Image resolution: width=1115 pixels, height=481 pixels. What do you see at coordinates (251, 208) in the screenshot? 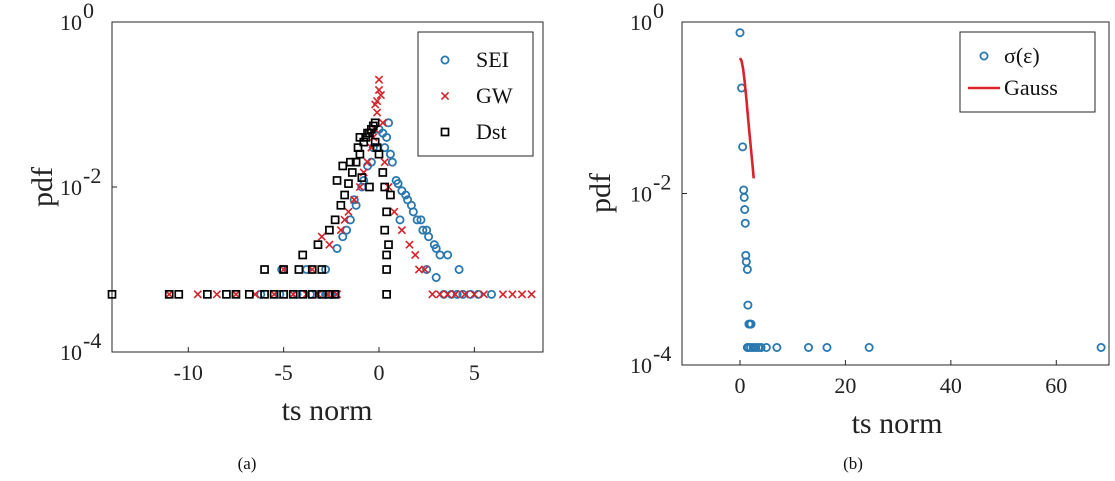
I see `series-Dst` at bounding box center [251, 208].